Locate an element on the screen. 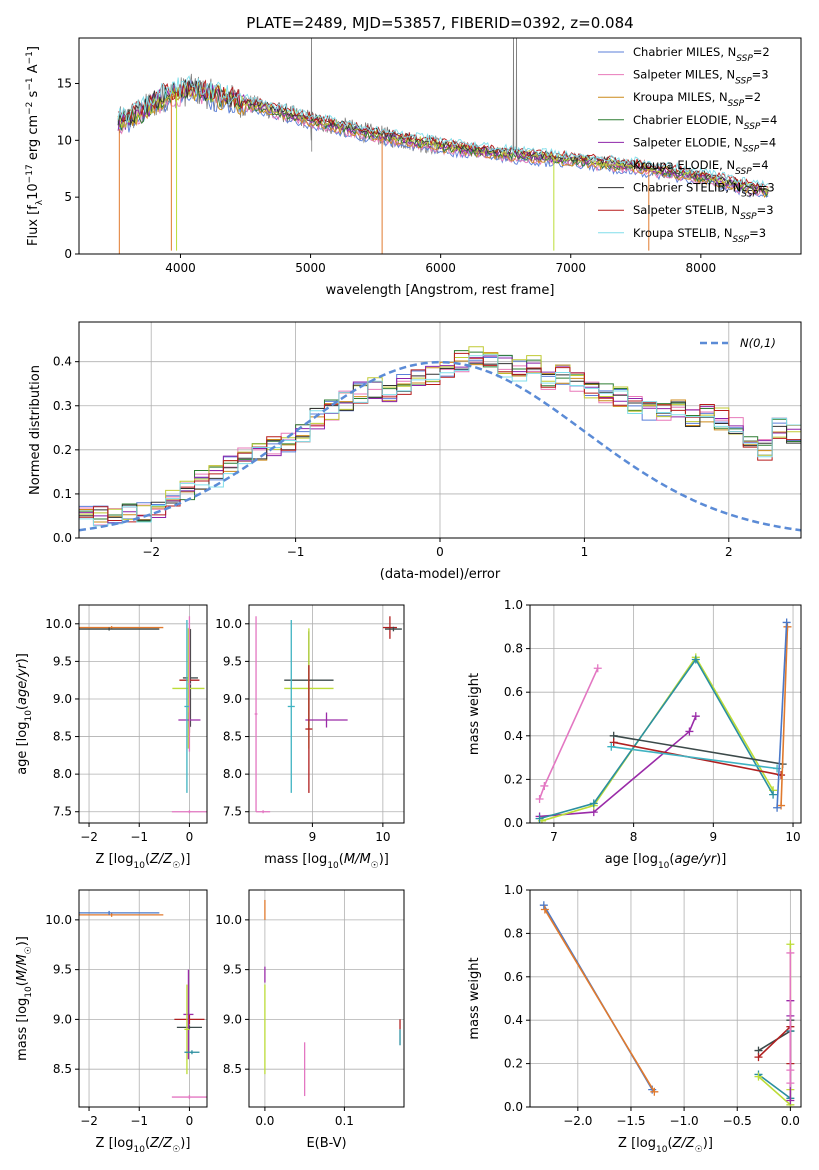 The image size is (819, 1170). plot-area-age_vs_Z is located at coordinates (143, 715).